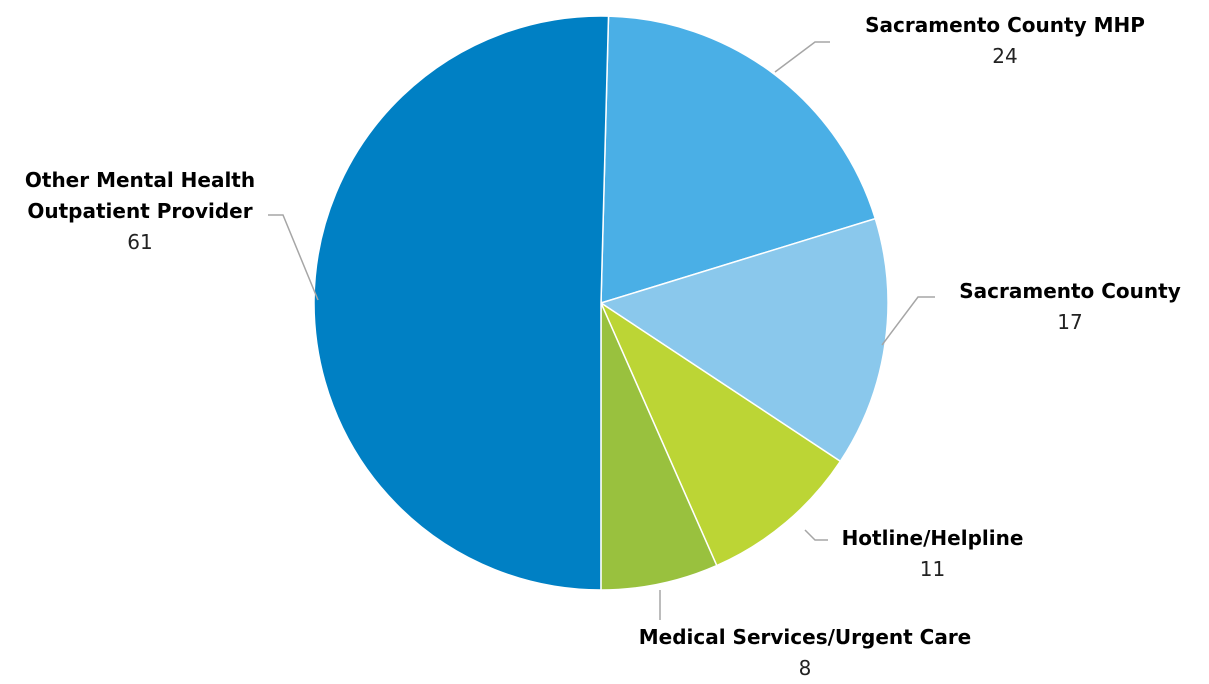  What do you see at coordinates (140, 242) in the screenshot?
I see `value-label: 61` at bounding box center [140, 242].